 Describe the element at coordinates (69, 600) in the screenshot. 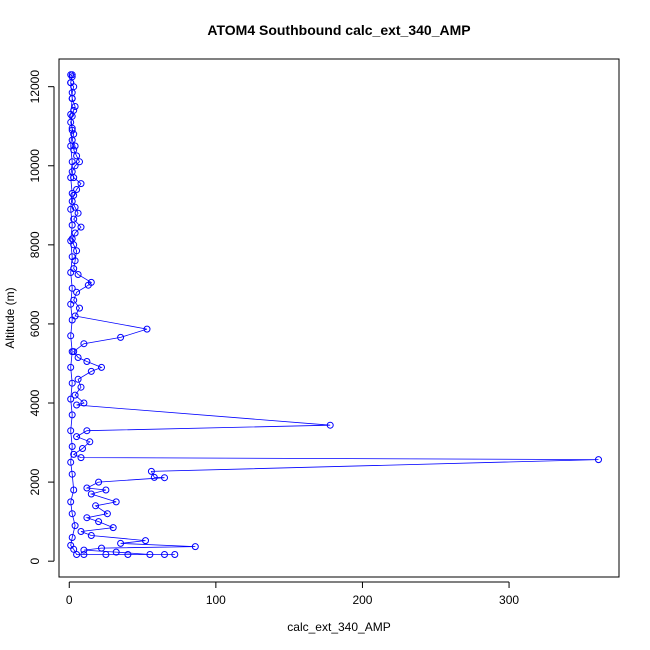

I see `x-tick-label: 0` at that location.